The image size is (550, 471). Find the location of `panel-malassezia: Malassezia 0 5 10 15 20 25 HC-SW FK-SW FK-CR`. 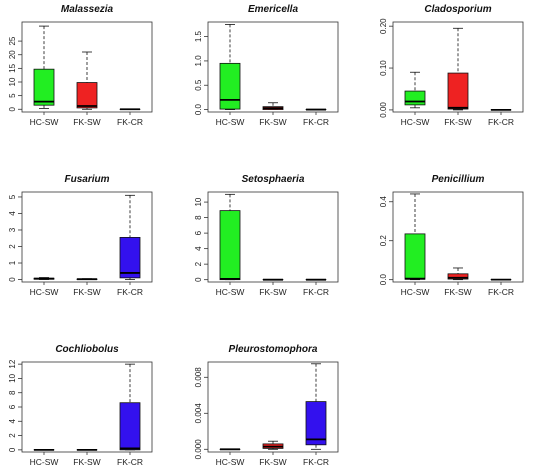

panel-malassezia: Malassezia 0 5 10 15 20 25 HC-SW FK-SW FK-CR is located at coordinates (80, 65).